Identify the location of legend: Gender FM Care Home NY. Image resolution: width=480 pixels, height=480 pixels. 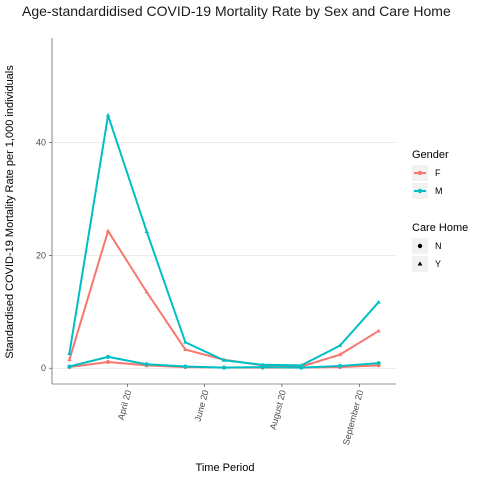
(440, 210).